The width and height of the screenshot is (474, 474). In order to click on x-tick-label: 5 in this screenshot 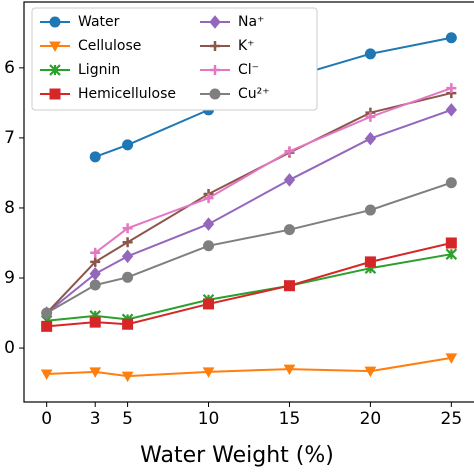, I will do `click(127, 419)`.